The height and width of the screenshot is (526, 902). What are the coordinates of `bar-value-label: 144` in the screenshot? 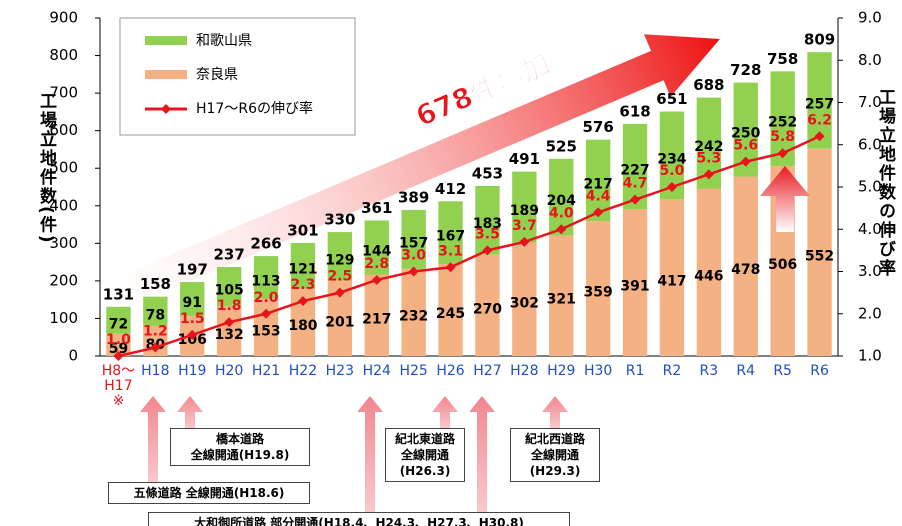 It's located at (376, 251).